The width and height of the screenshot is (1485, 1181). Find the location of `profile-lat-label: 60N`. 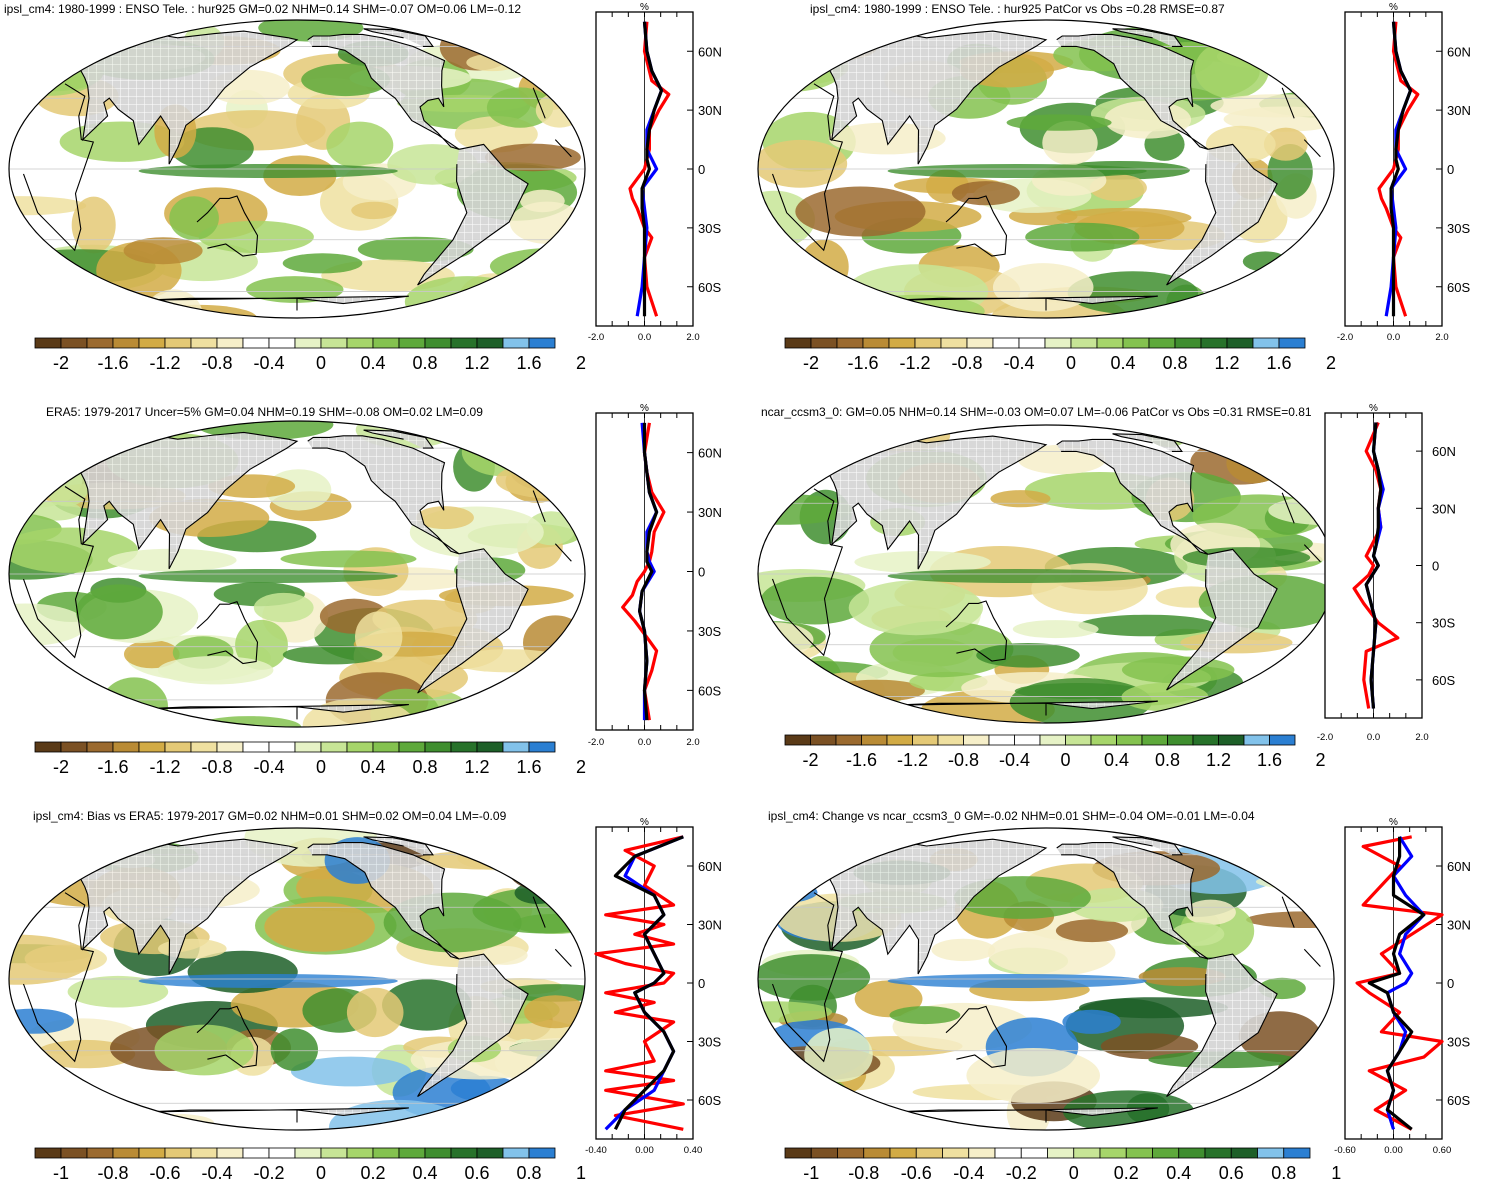

profile-lat-label: 60N is located at coordinates (710, 866).